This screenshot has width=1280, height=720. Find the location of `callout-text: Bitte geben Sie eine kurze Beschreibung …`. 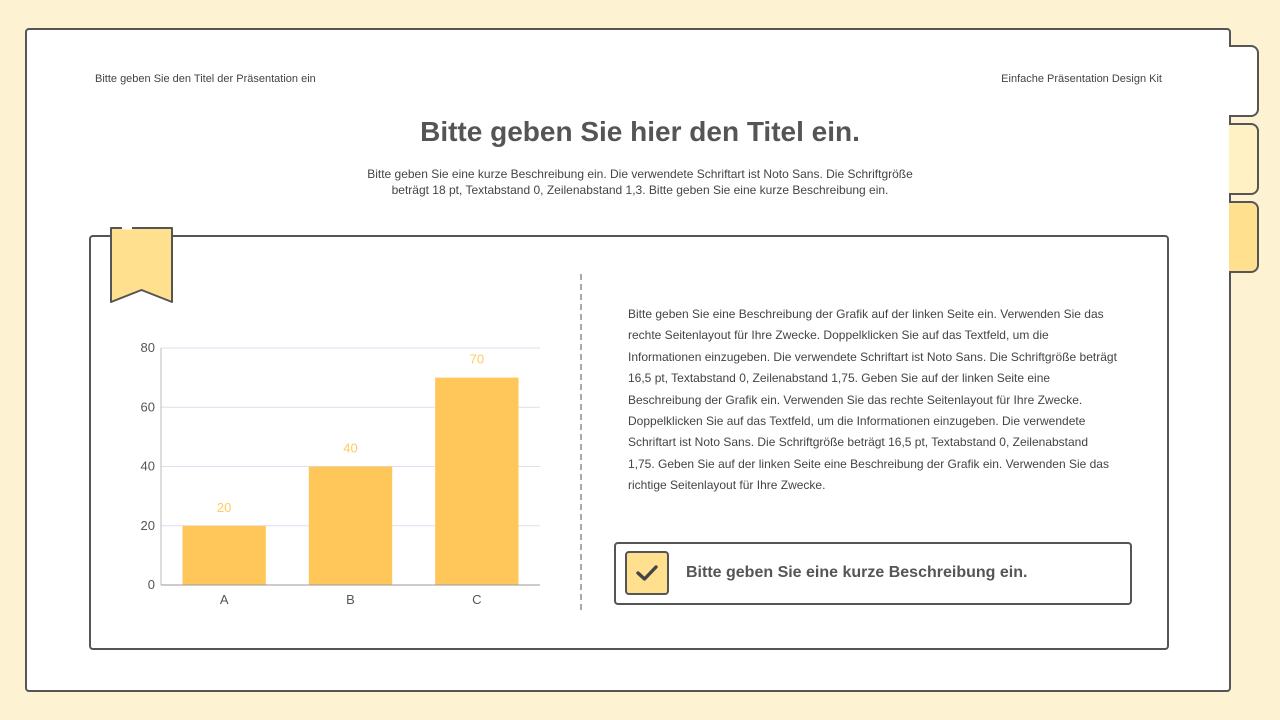

callout-text: Bitte geben Sie eine kurze Beschreibung … is located at coordinates (857, 572).